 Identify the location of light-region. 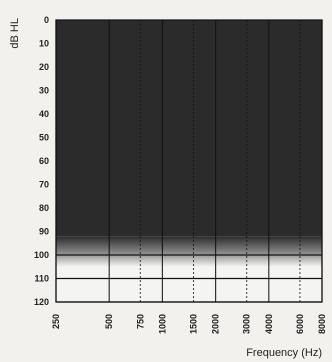
(189, 284).